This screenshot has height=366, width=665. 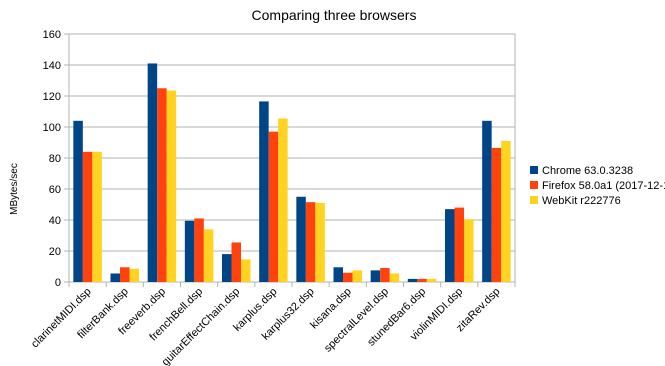 What do you see at coordinates (52, 66) in the screenshot?
I see `y-tick-label: 140` at bounding box center [52, 66].